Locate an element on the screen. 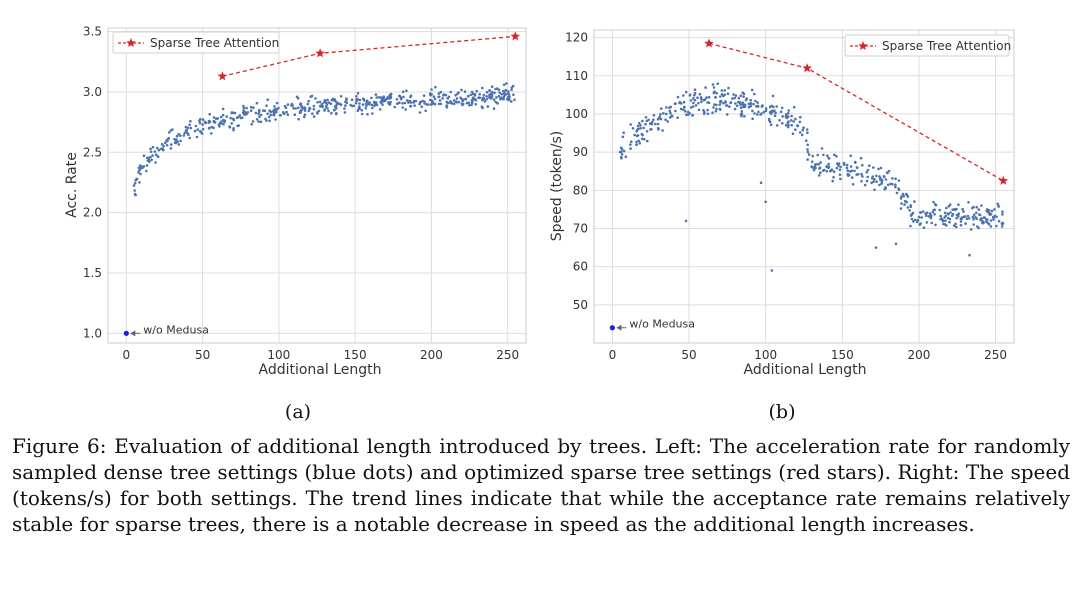  y-tick-label: 50 is located at coordinates (580, 305).